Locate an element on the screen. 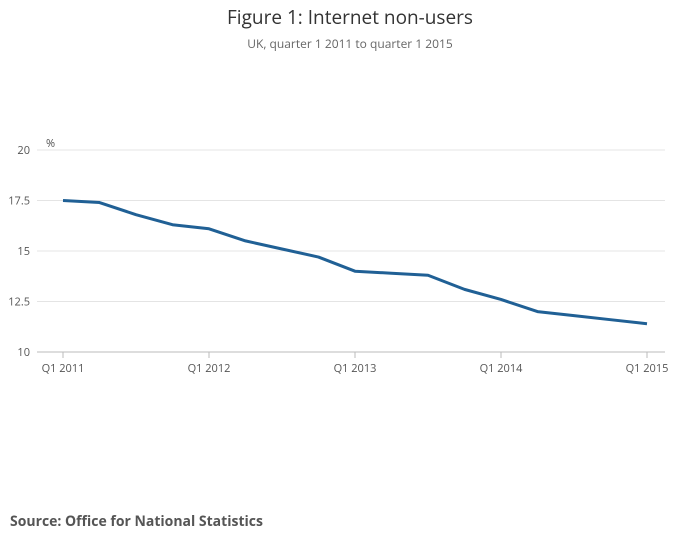 The height and width of the screenshot is (554, 700). chart-title: Figure 1: Internet non-users is located at coordinates (350, 17).